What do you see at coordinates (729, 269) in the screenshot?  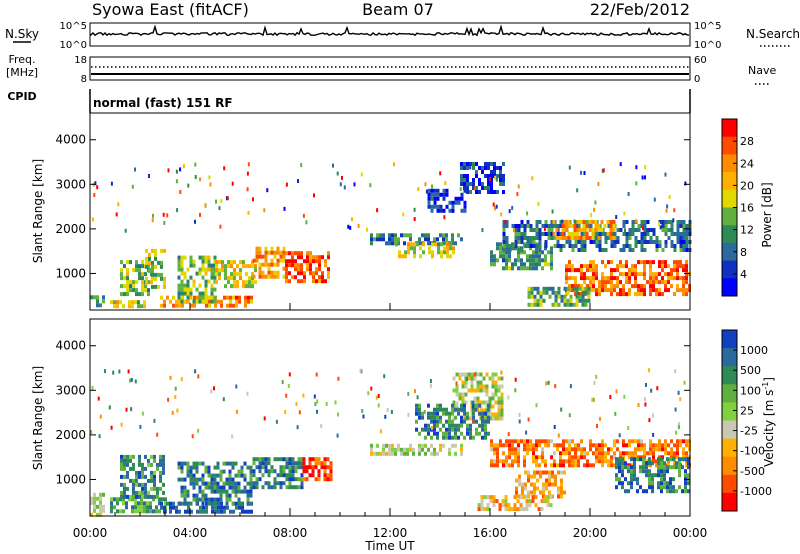 I see `power-cbar-swatch` at bounding box center [729, 269].